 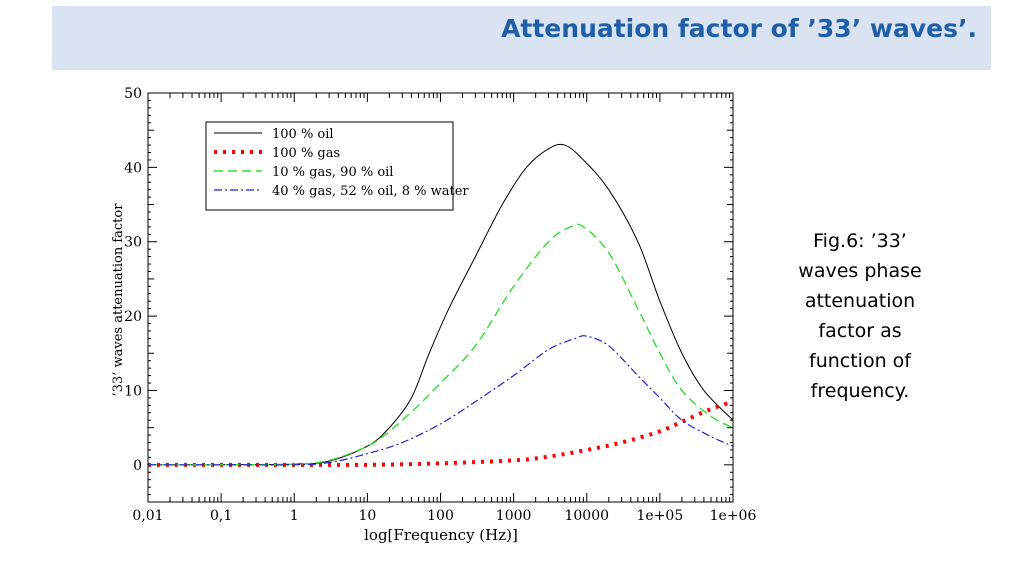 What do you see at coordinates (514, 516) in the screenshot?
I see `x-tick-label: 1000` at bounding box center [514, 516].